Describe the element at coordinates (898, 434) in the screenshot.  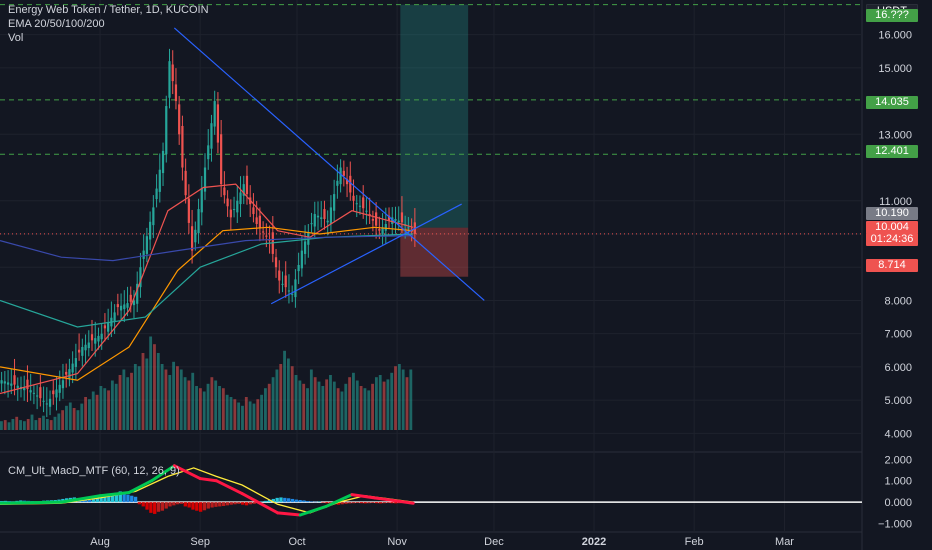
I see `price-tick-label: 4.000` at that location.